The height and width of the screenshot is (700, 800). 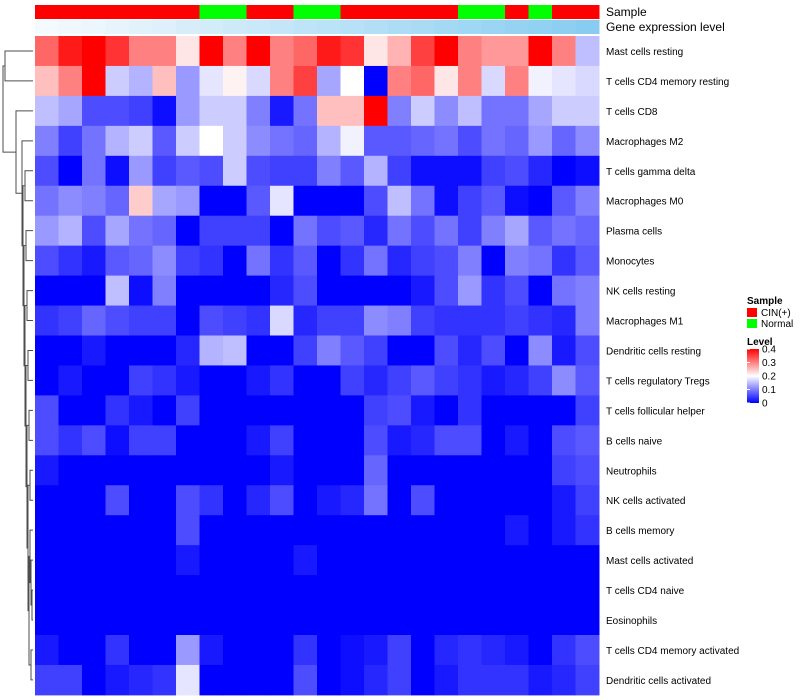 What do you see at coordinates (17, 365) in the screenshot?
I see `row-dendrogram` at bounding box center [17, 365].